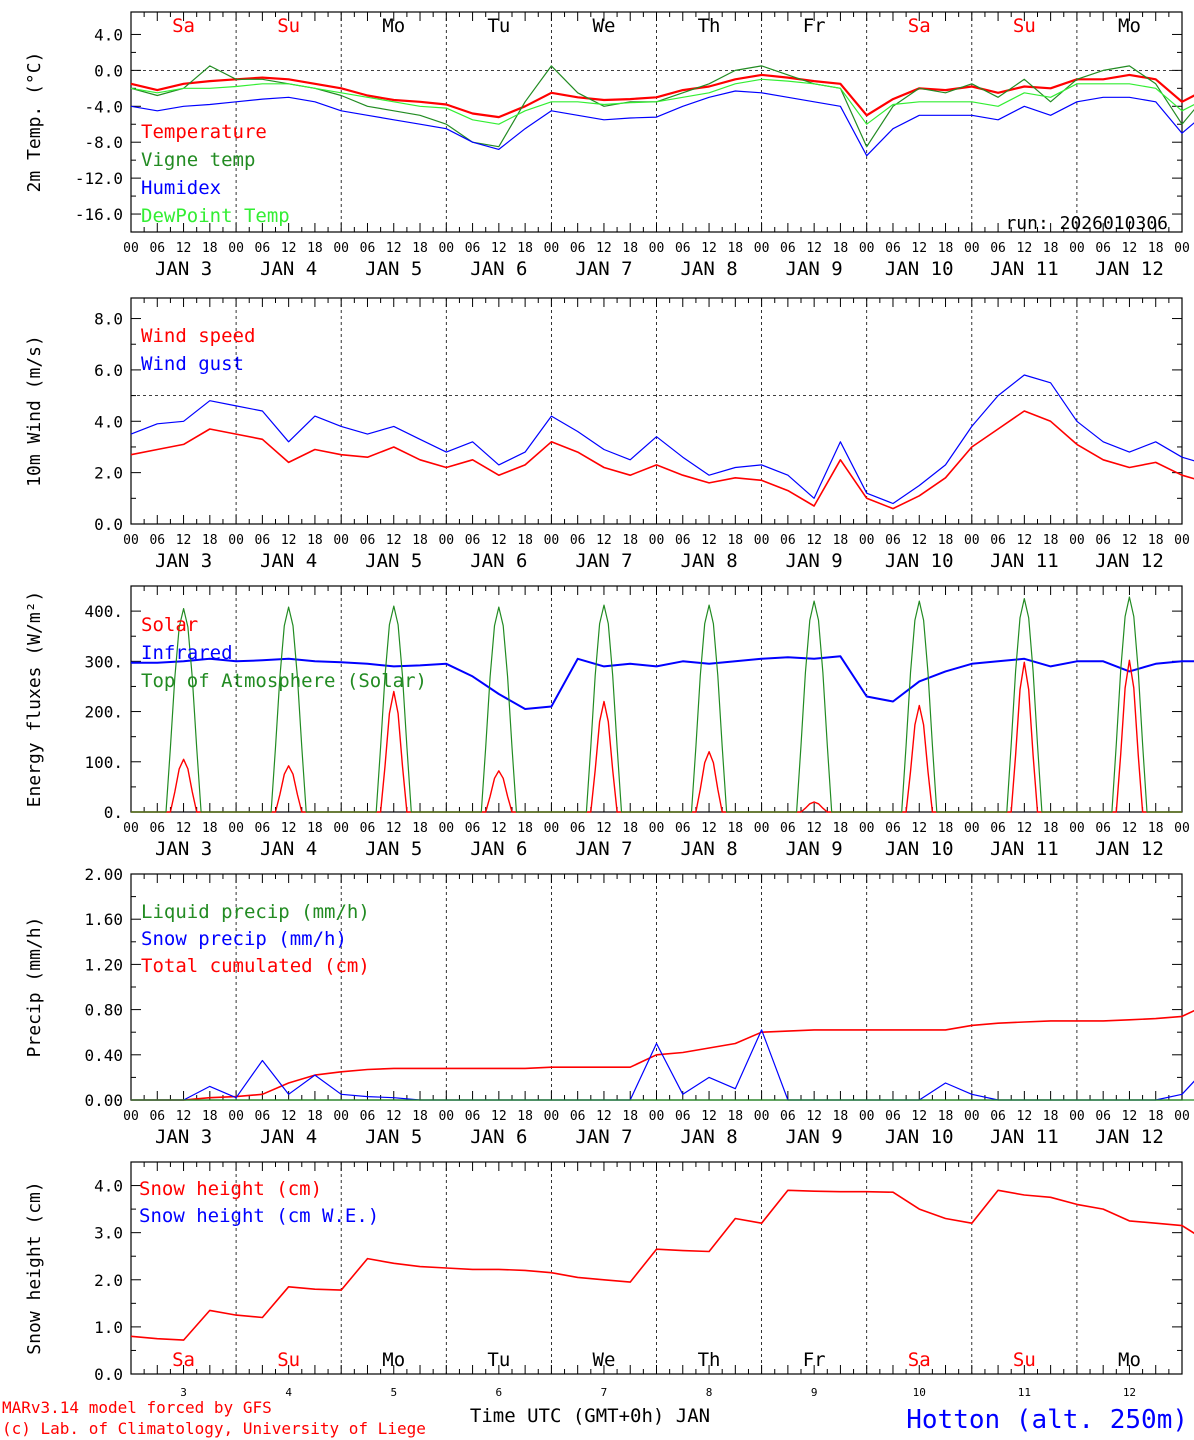 The height and width of the screenshot is (1440, 1194). What do you see at coordinates (656, 704) in the screenshot?
I see `series-line-top-of-atmosphere-solar-` at bounding box center [656, 704].